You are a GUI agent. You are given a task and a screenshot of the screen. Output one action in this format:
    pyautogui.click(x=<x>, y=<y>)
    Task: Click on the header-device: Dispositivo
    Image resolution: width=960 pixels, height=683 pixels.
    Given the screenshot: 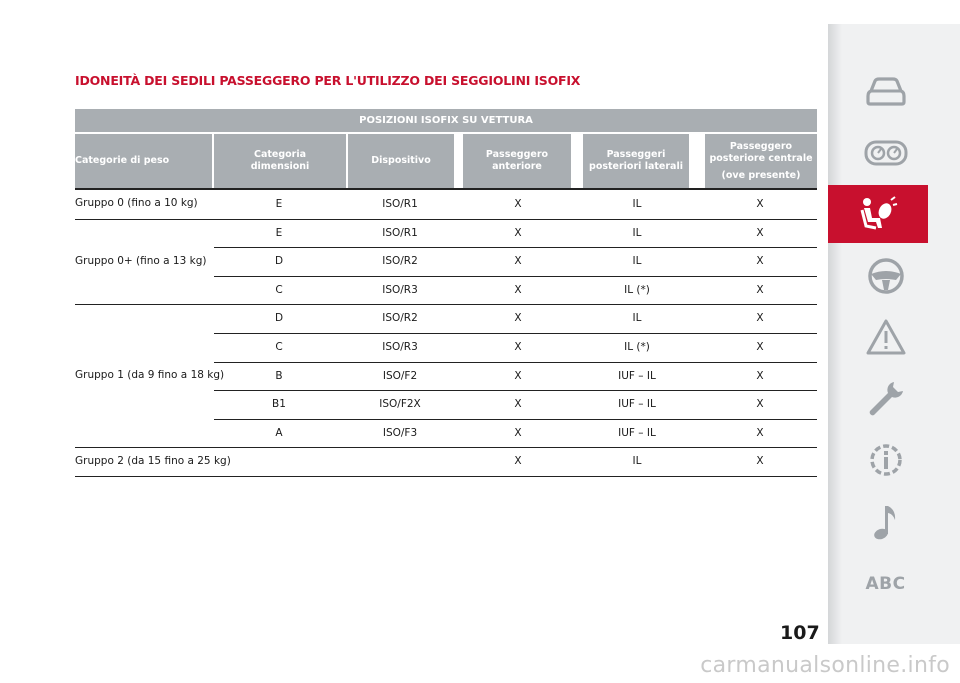 What is the action you would take?
    pyautogui.click(x=401, y=161)
    